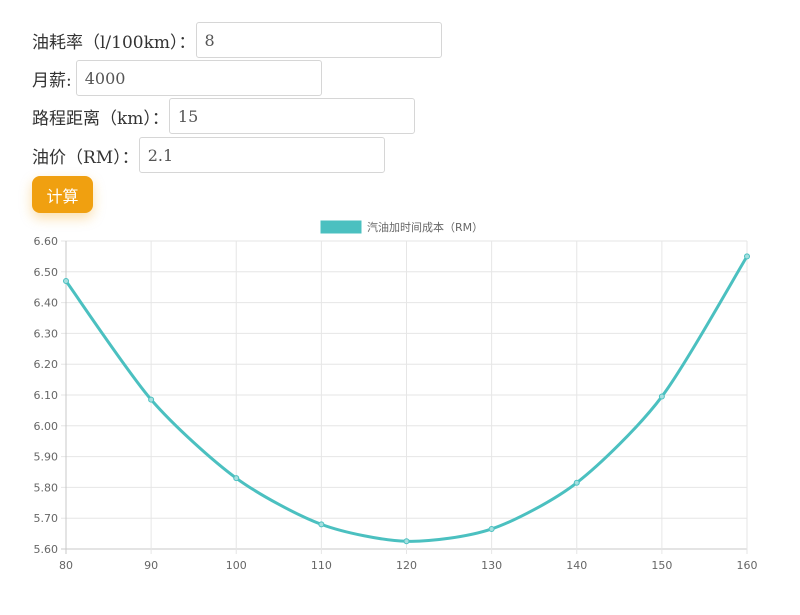  I want to click on y-tick-label: 5.90, so click(46, 457).